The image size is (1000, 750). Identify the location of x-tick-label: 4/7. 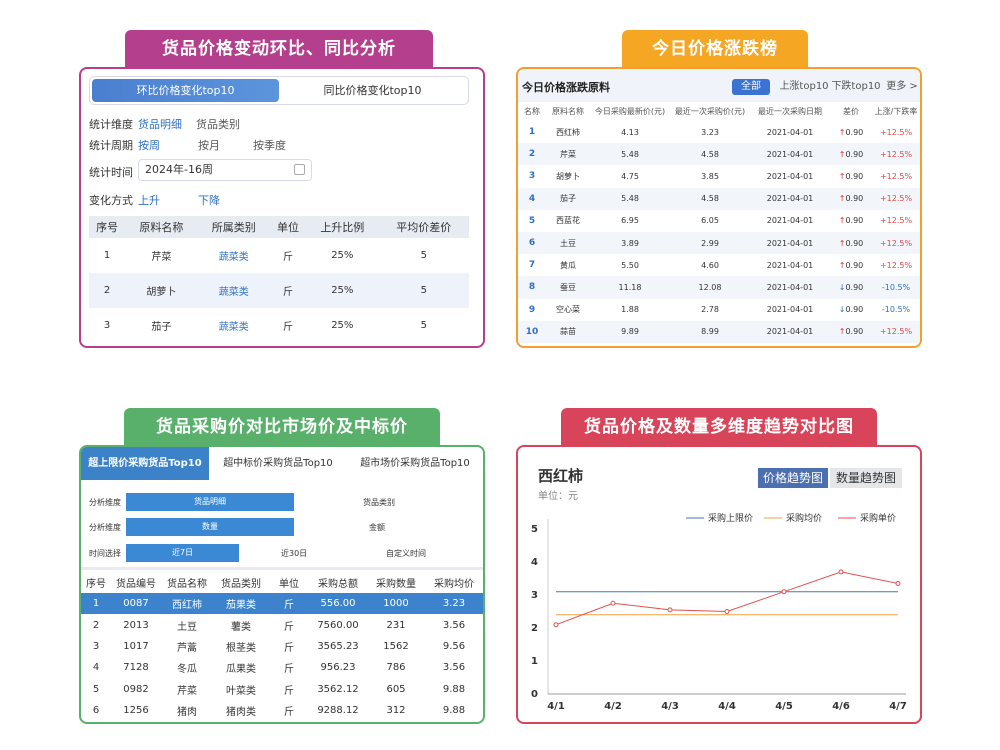
(898, 706).